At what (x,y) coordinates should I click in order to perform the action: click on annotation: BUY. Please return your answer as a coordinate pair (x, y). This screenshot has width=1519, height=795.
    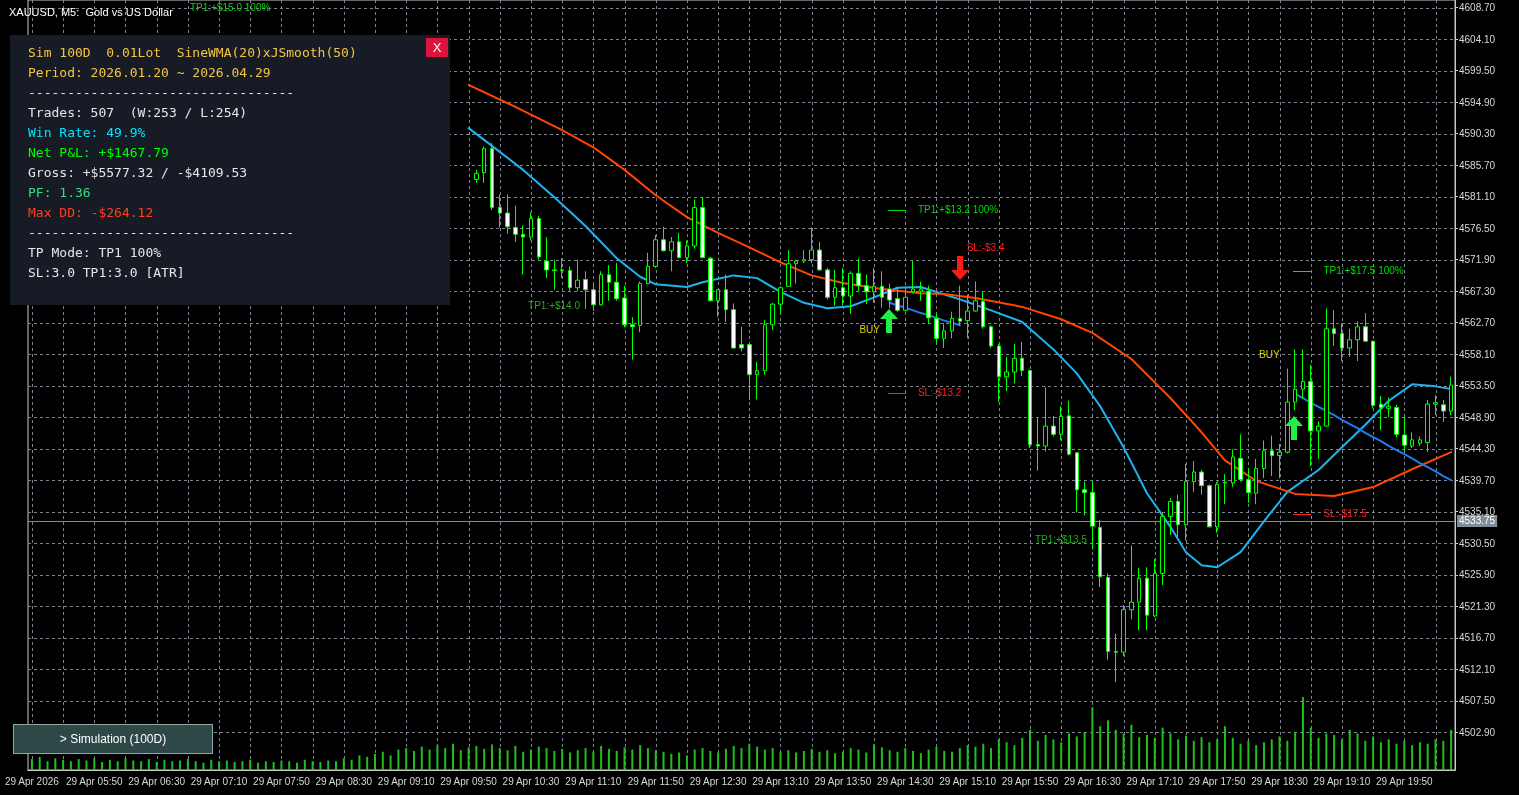
    Looking at the image, I should click on (869, 330).